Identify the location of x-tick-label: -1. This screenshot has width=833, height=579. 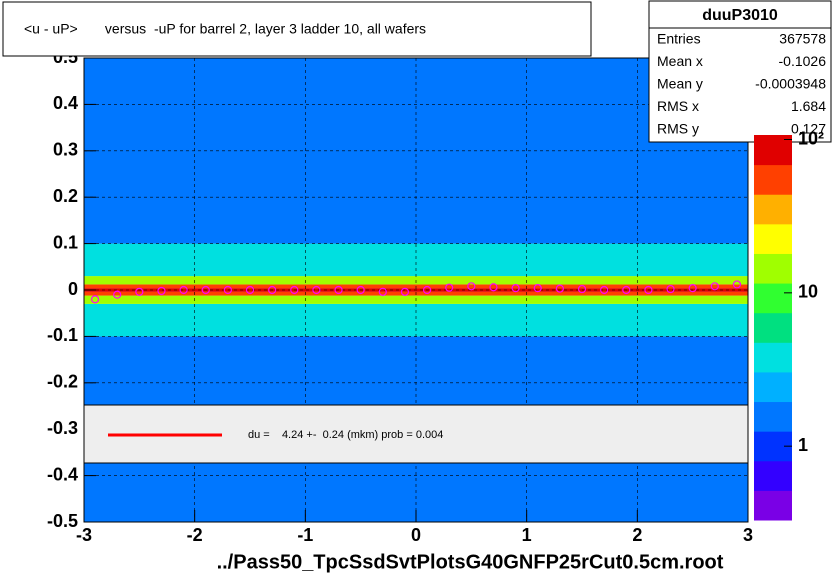
(305, 535).